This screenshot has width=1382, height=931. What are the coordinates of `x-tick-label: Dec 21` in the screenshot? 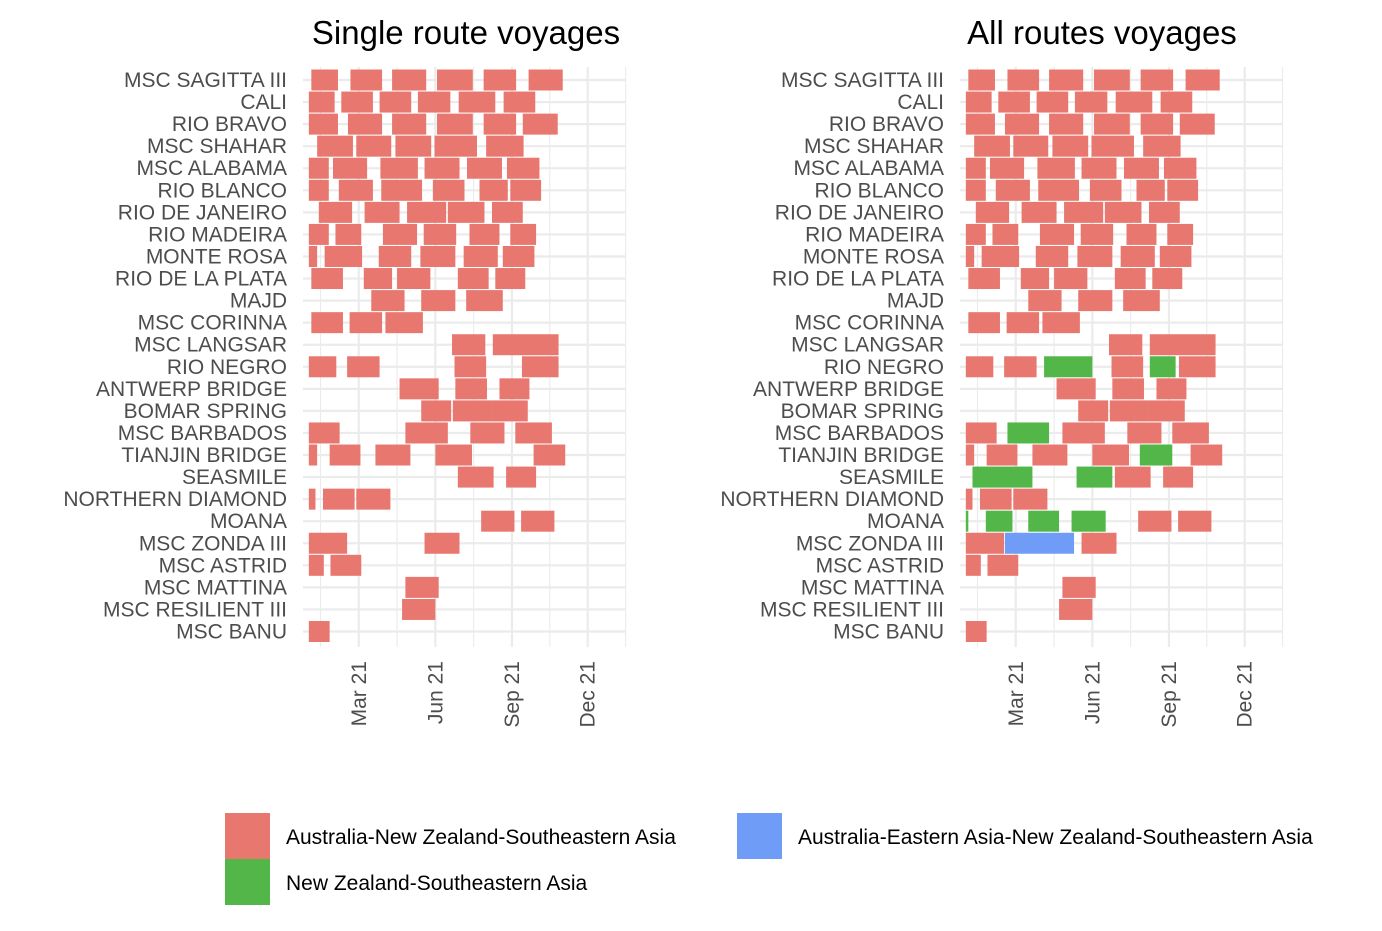 It's located at (1245, 694).